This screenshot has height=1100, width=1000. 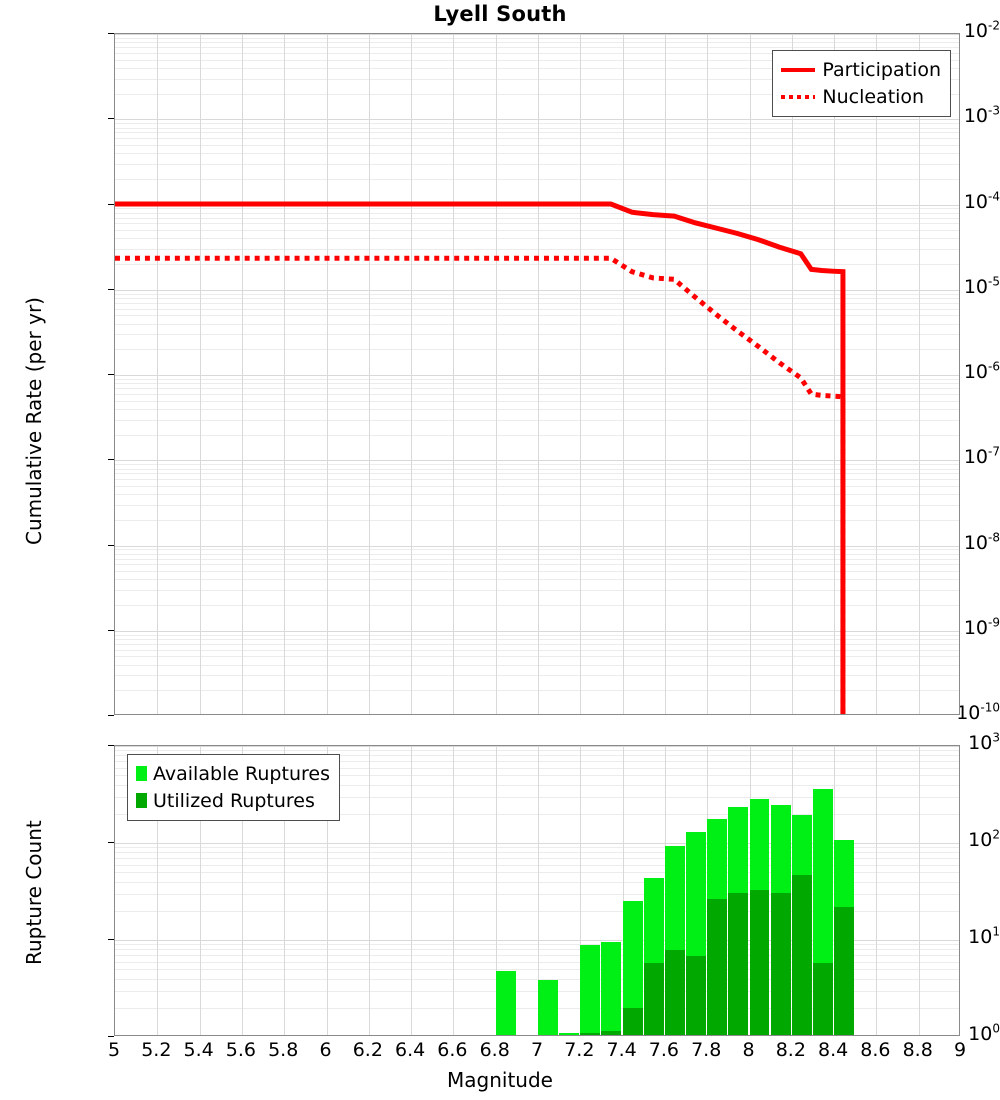 What do you see at coordinates (798, 96) in the screenshot?
I see `dotted-line-swatch-icon` at bounding box center [798, 96].